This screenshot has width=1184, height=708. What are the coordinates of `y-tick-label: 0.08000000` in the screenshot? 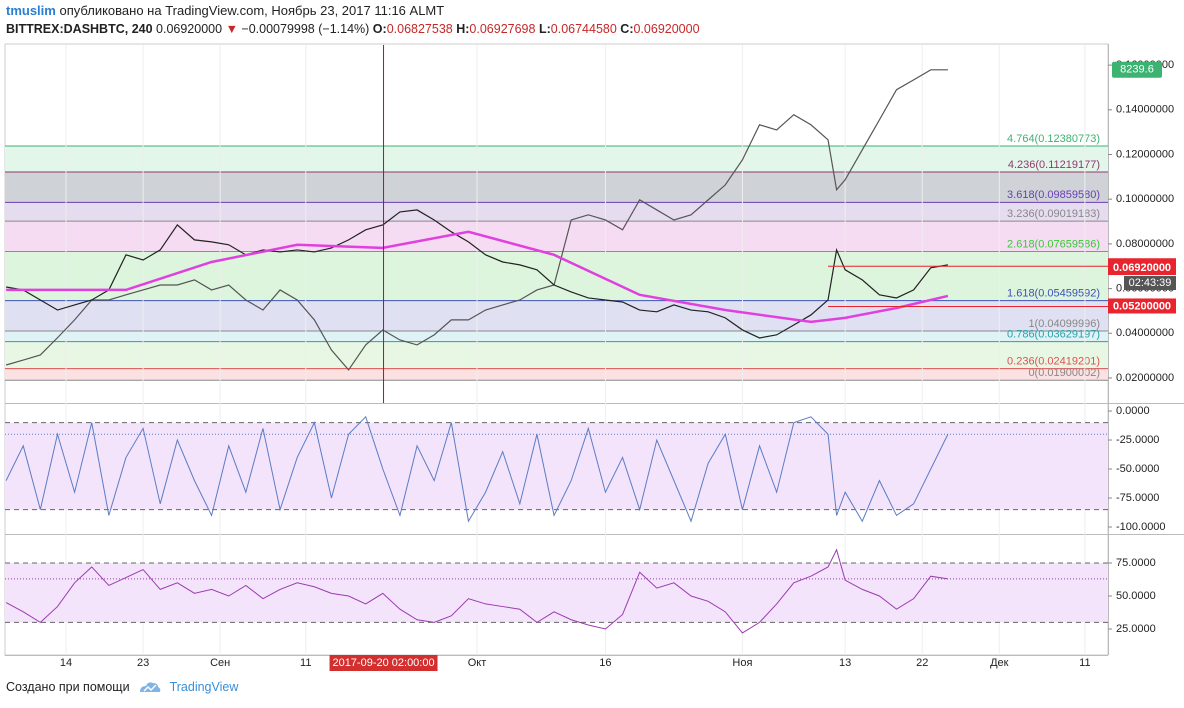 It's located at (1145, 244).